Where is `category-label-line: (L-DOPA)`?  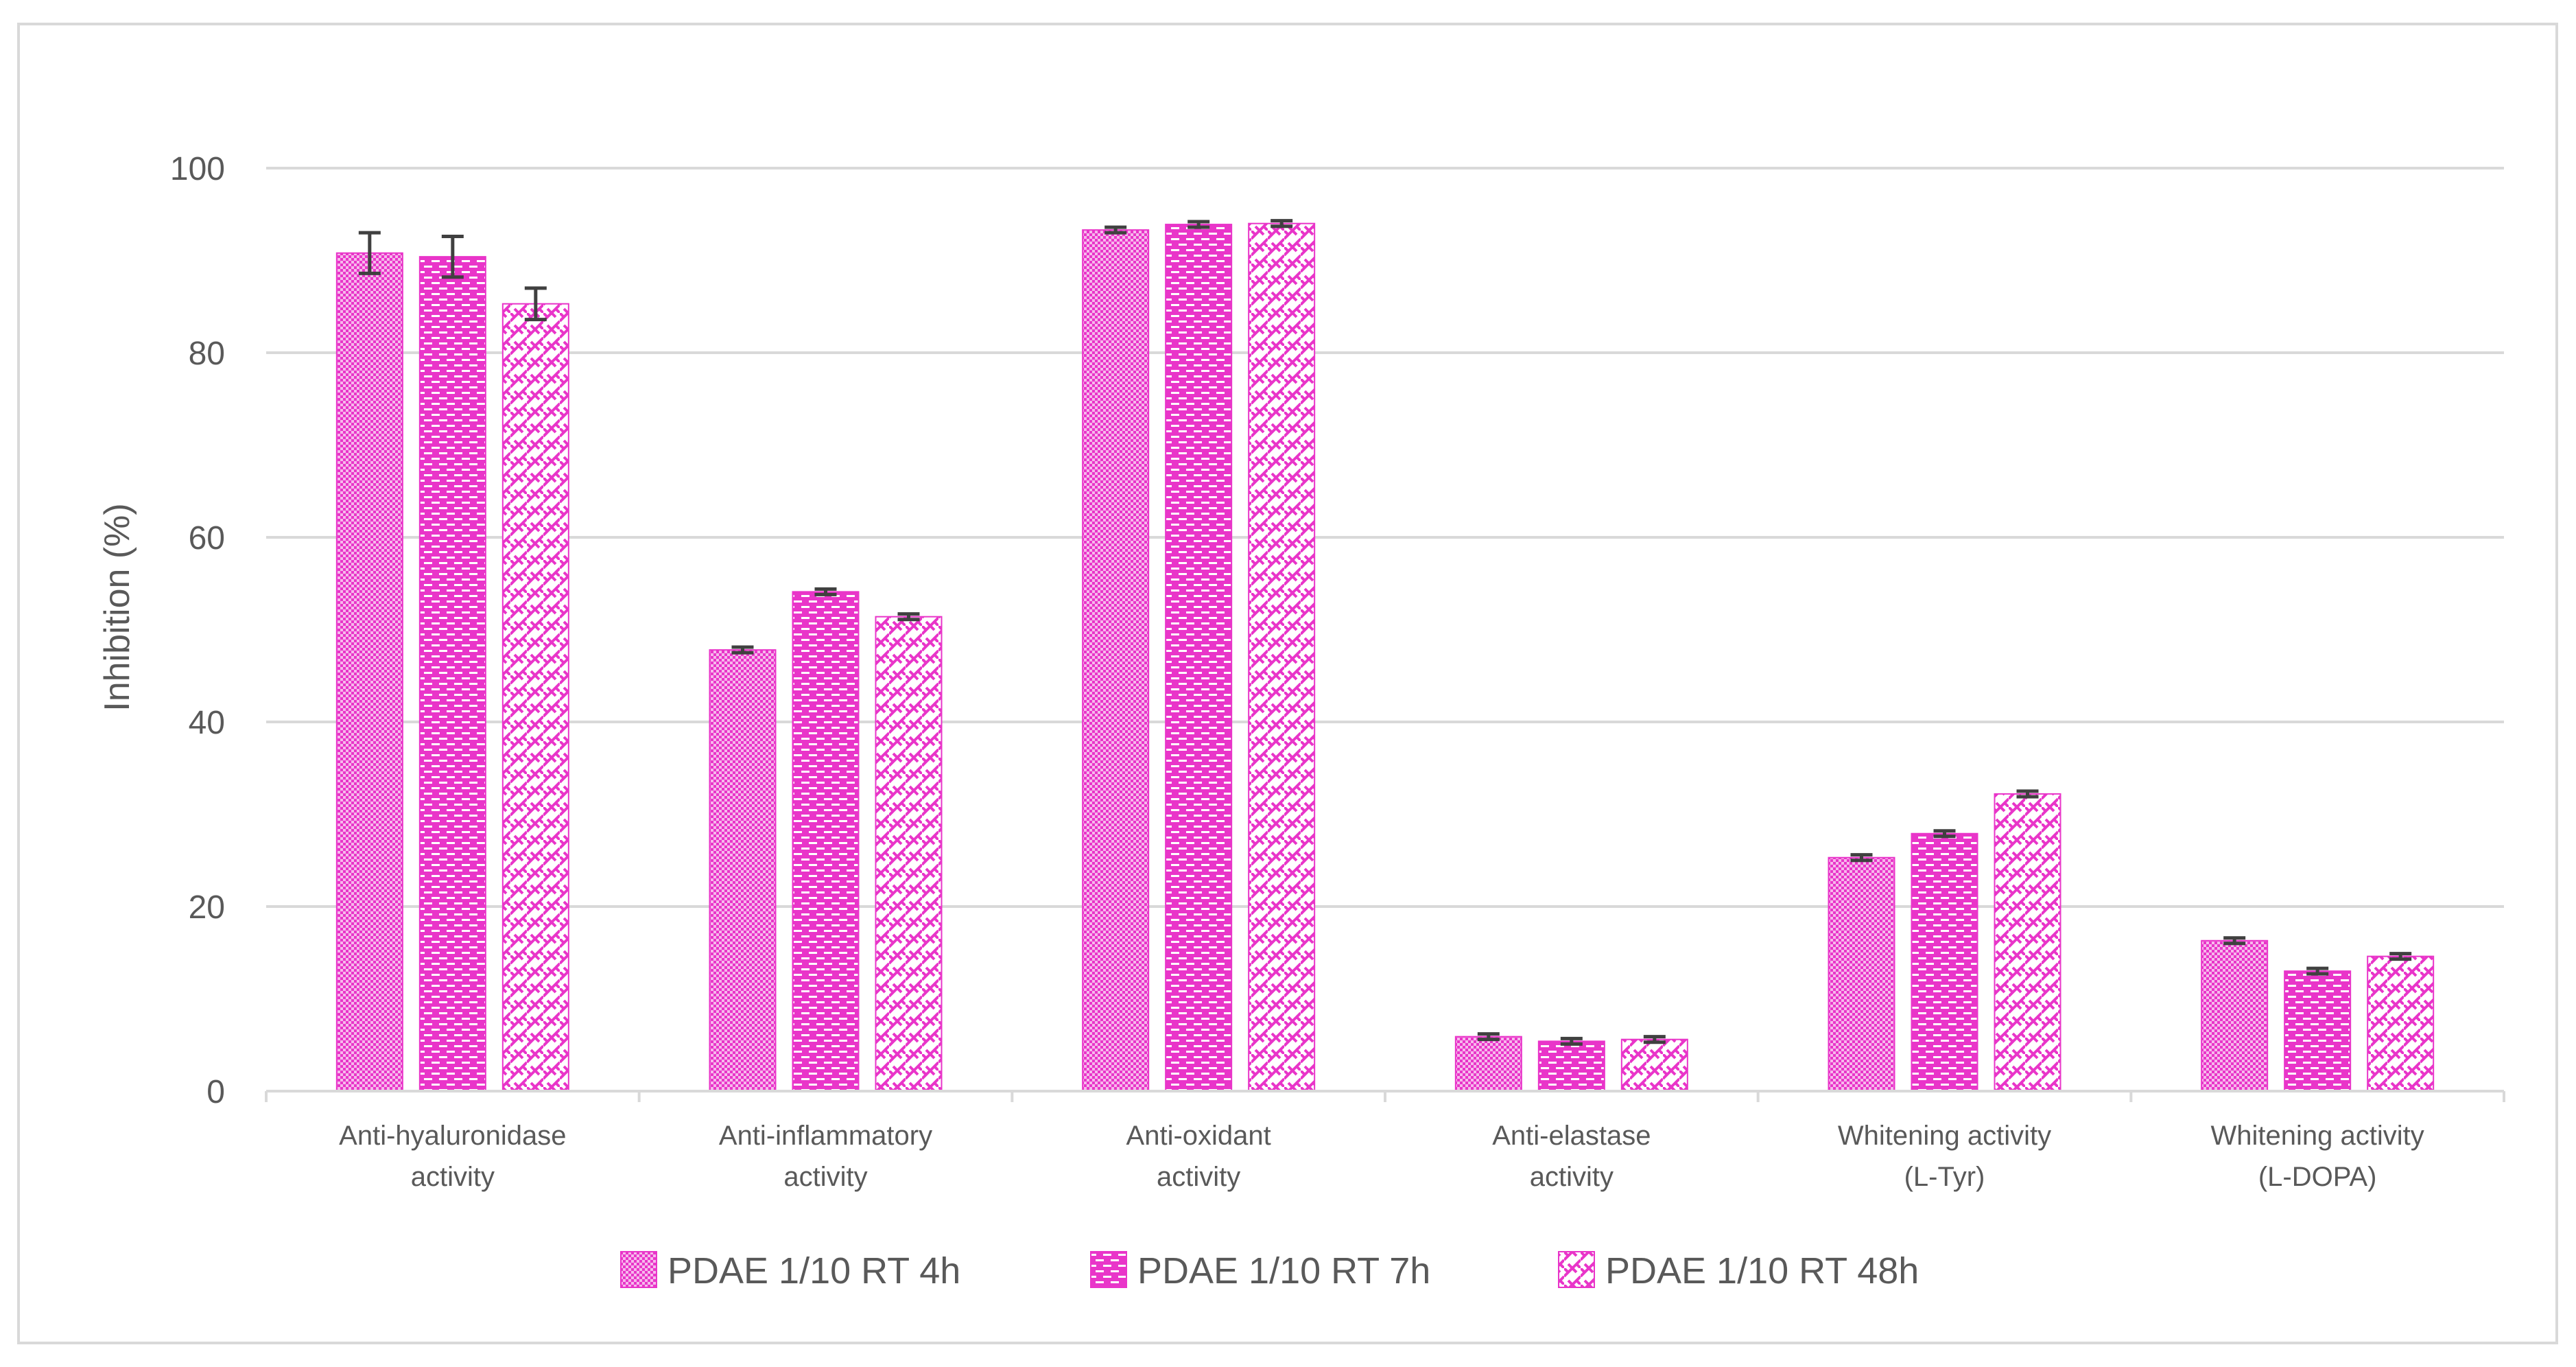
category-label-line: (L-DOPA) is located at coordinates (2317, 1177).